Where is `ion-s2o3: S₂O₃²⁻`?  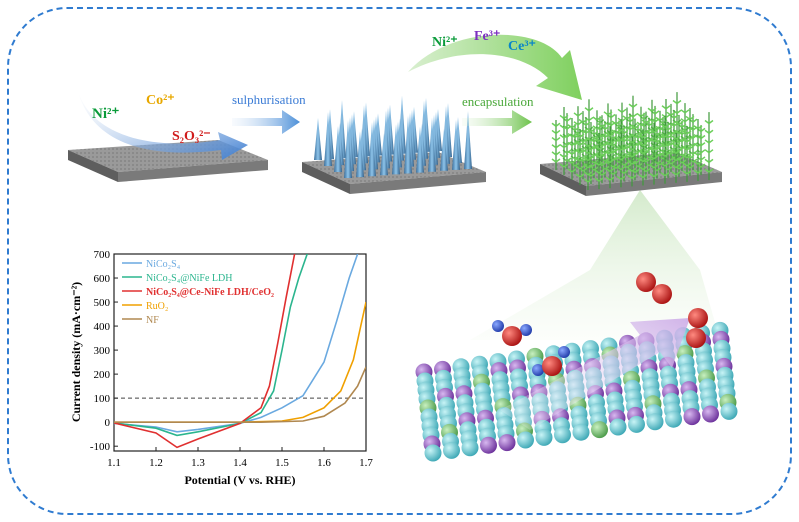 ion-s2o3: S₂O₃²⁻ is located at coordinates (191, 136).